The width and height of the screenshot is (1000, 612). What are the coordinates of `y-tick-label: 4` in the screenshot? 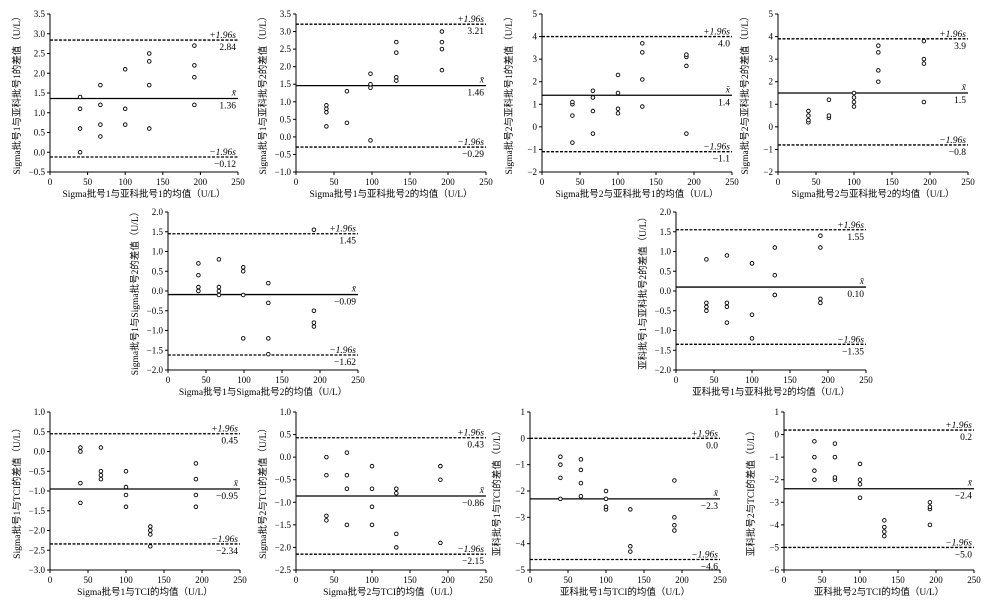 It's located at (535, 37).